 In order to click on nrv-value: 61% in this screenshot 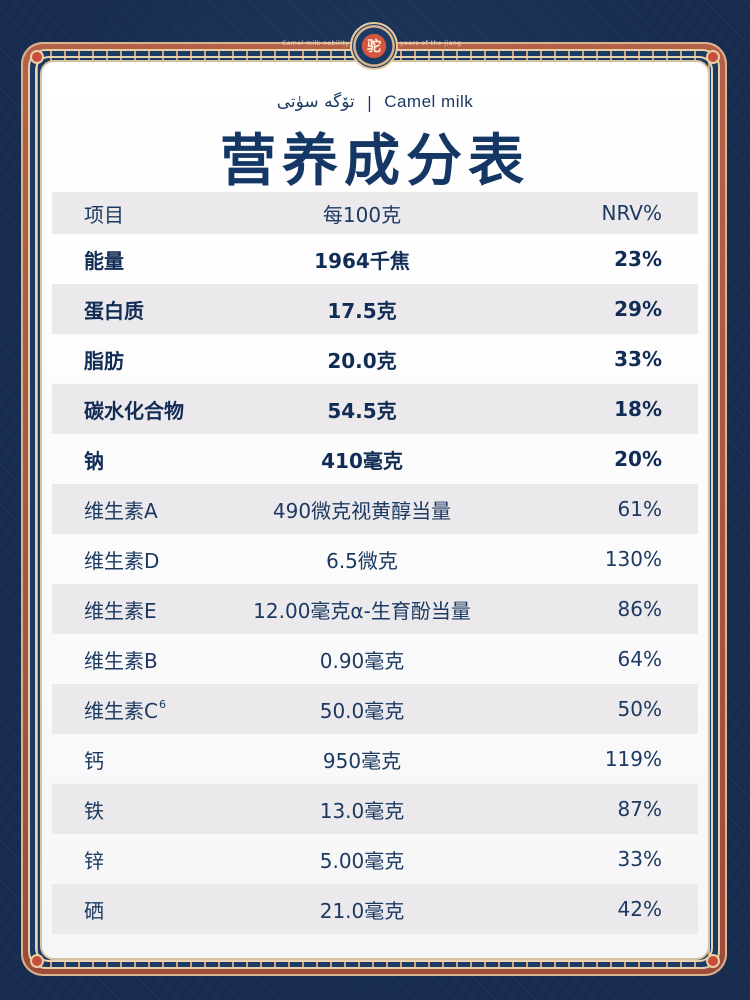, I will do `click(639, 509)`.